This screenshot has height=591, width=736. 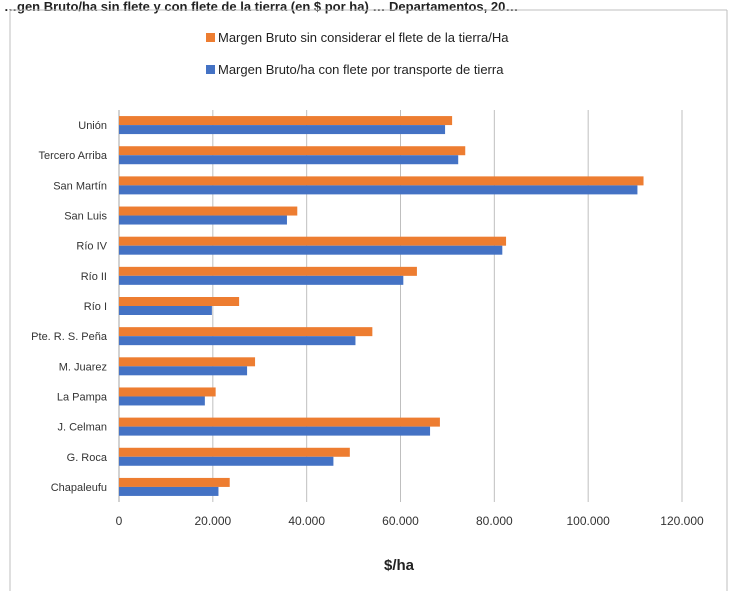 I want to click on category-label: La Pampa, so click(x=82, y=397).